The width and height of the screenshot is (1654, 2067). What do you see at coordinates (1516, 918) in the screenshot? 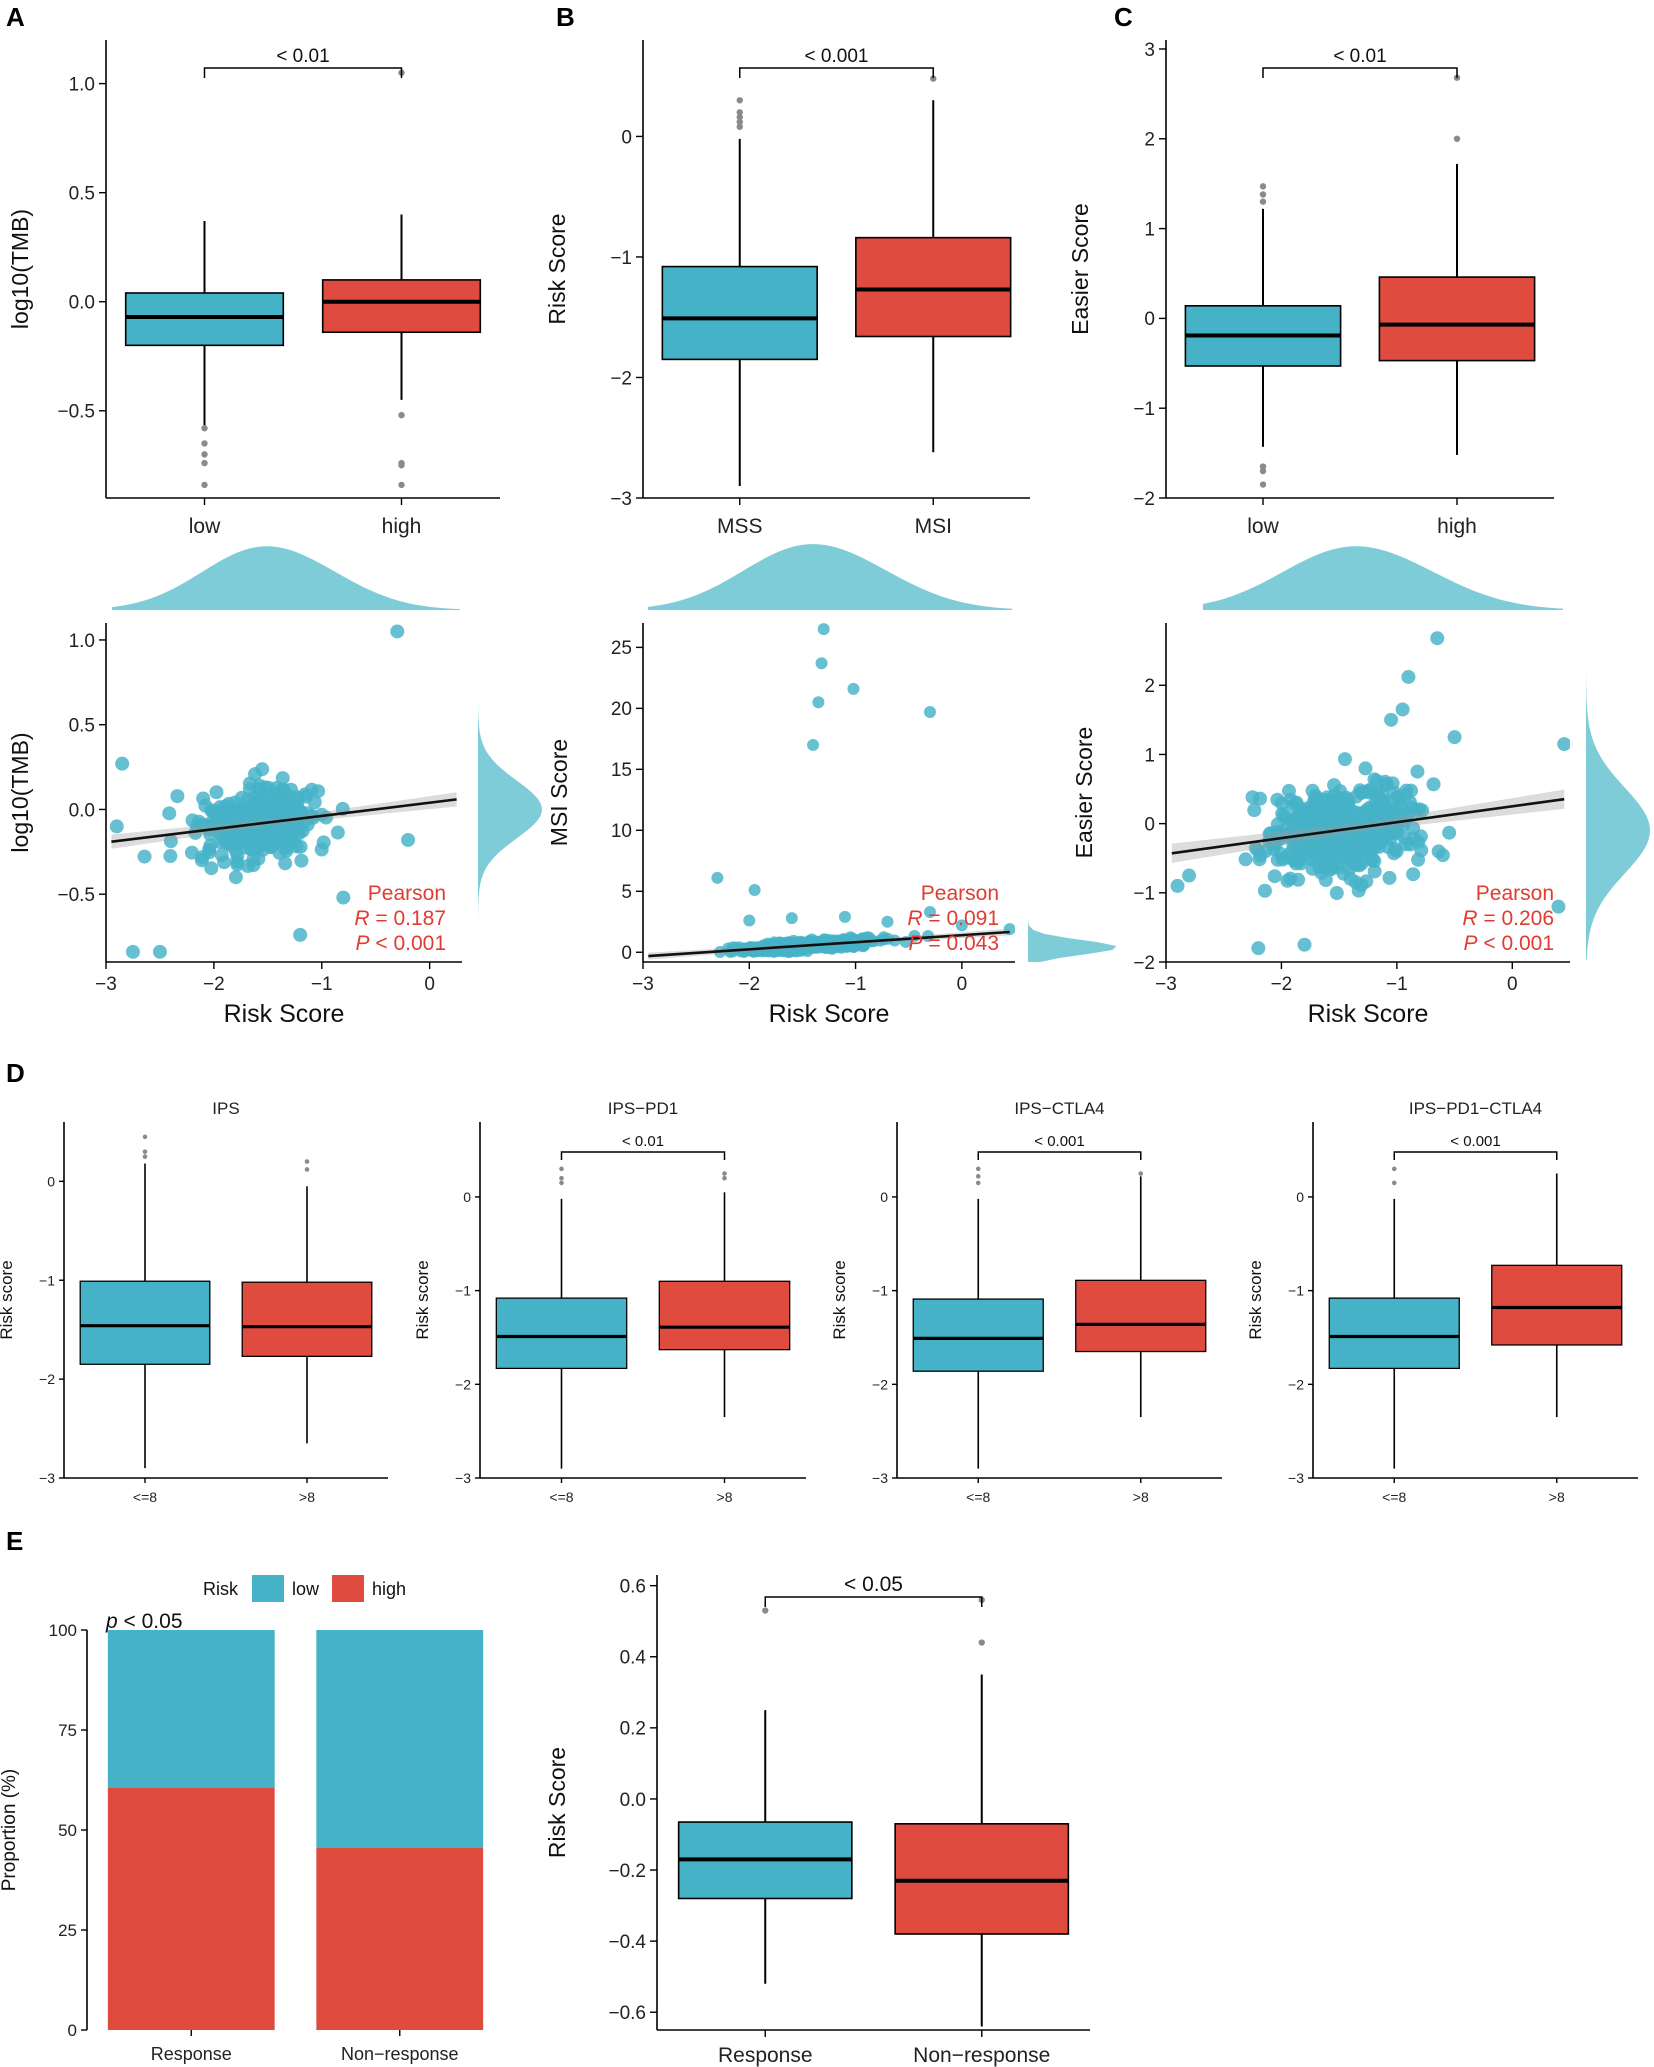
I see `pearson-r-value: = 0.206` at bounding box center [1516, 918].